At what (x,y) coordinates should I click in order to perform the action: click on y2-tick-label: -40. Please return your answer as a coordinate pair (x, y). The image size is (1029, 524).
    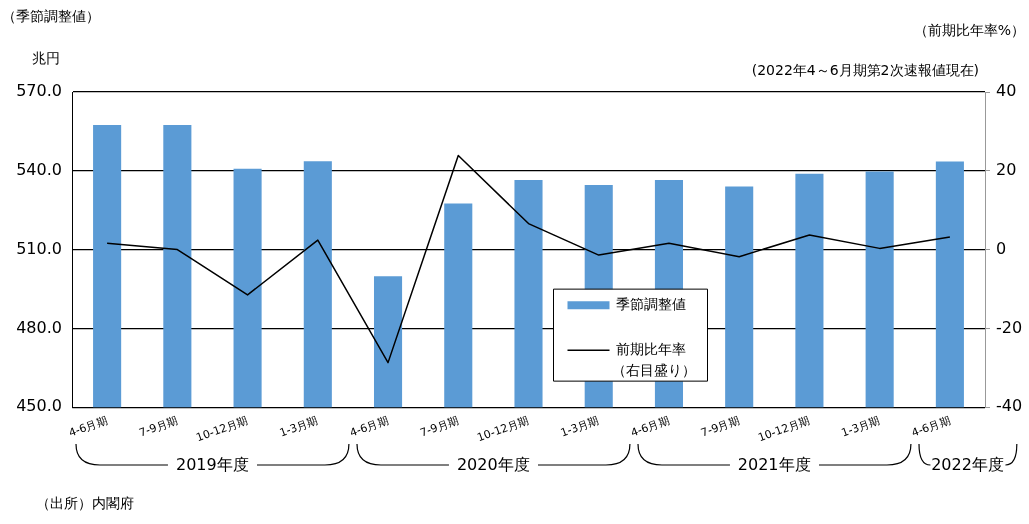
    Looking at the image, I should click on (1009, 406).